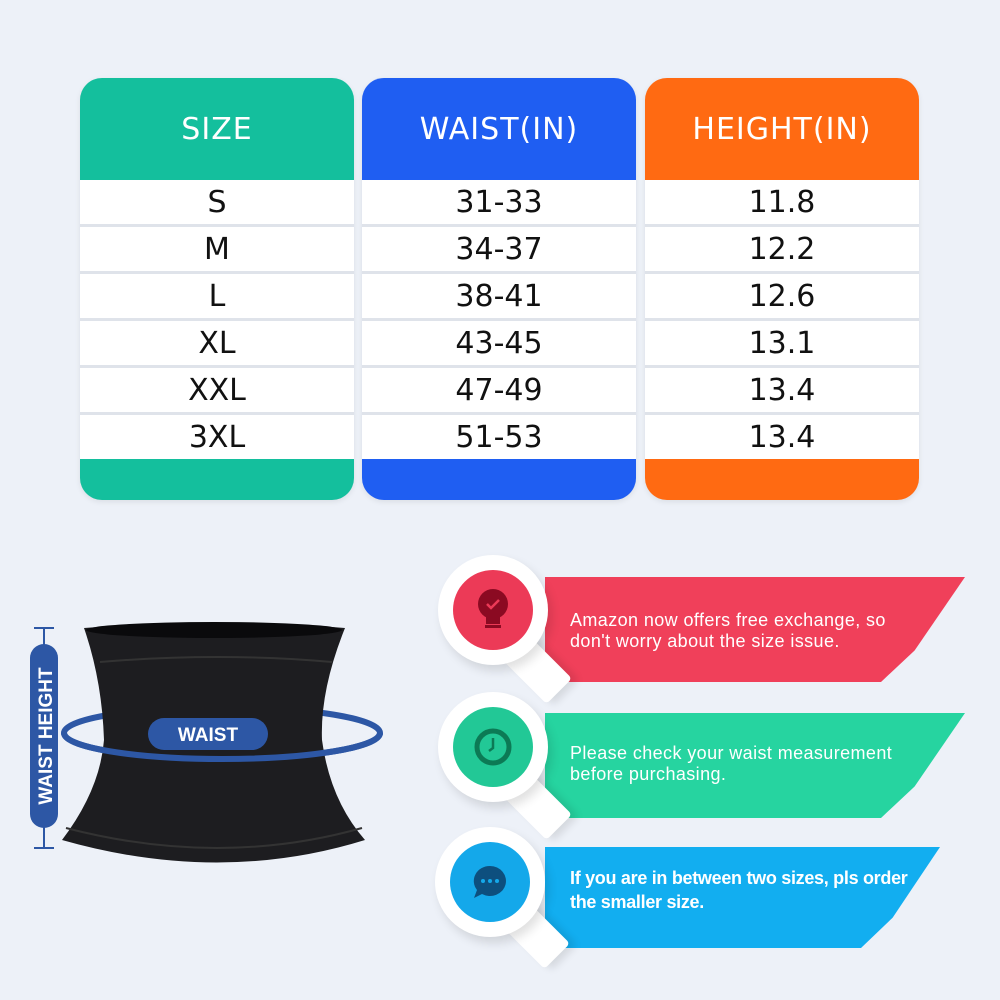 This screenshot has height=1000, width=1000. What do you see at coordinates (217, 390) in the screenshot?
I see `table-cell-size: XXL` at bounding box center [217, 390].